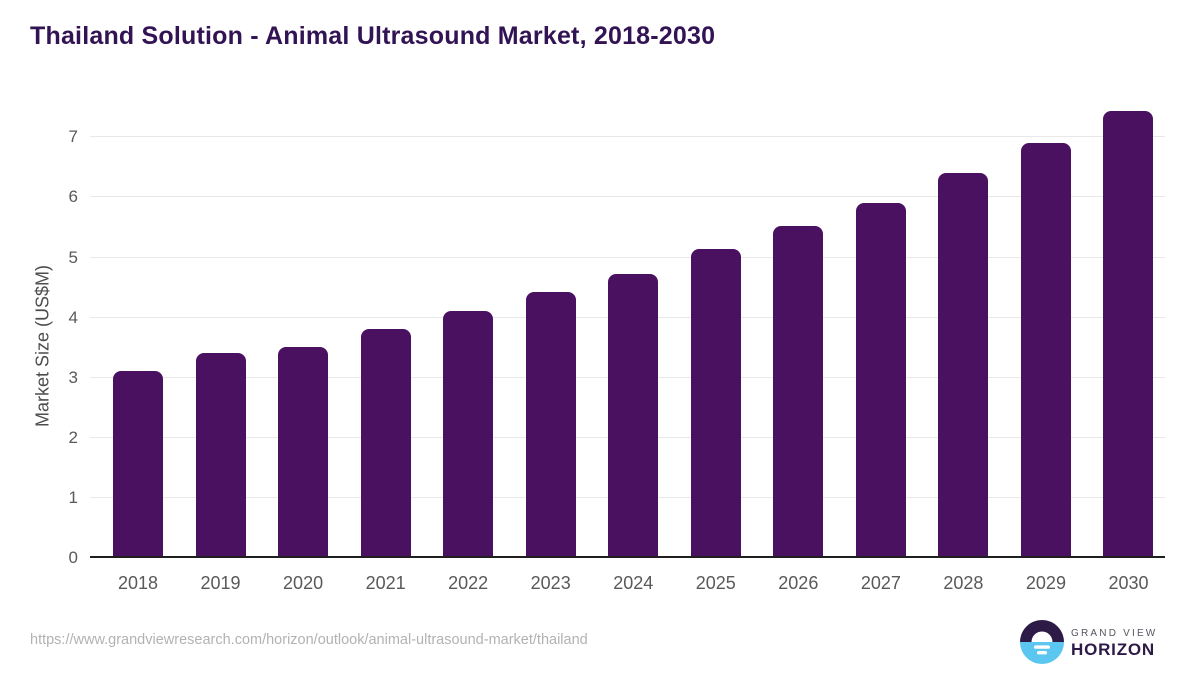 The image size is (1200, 675). Describe the element at coordinates (880, 583) in the screenshot. I see `x-axis-label-2027: 2027` at that location.